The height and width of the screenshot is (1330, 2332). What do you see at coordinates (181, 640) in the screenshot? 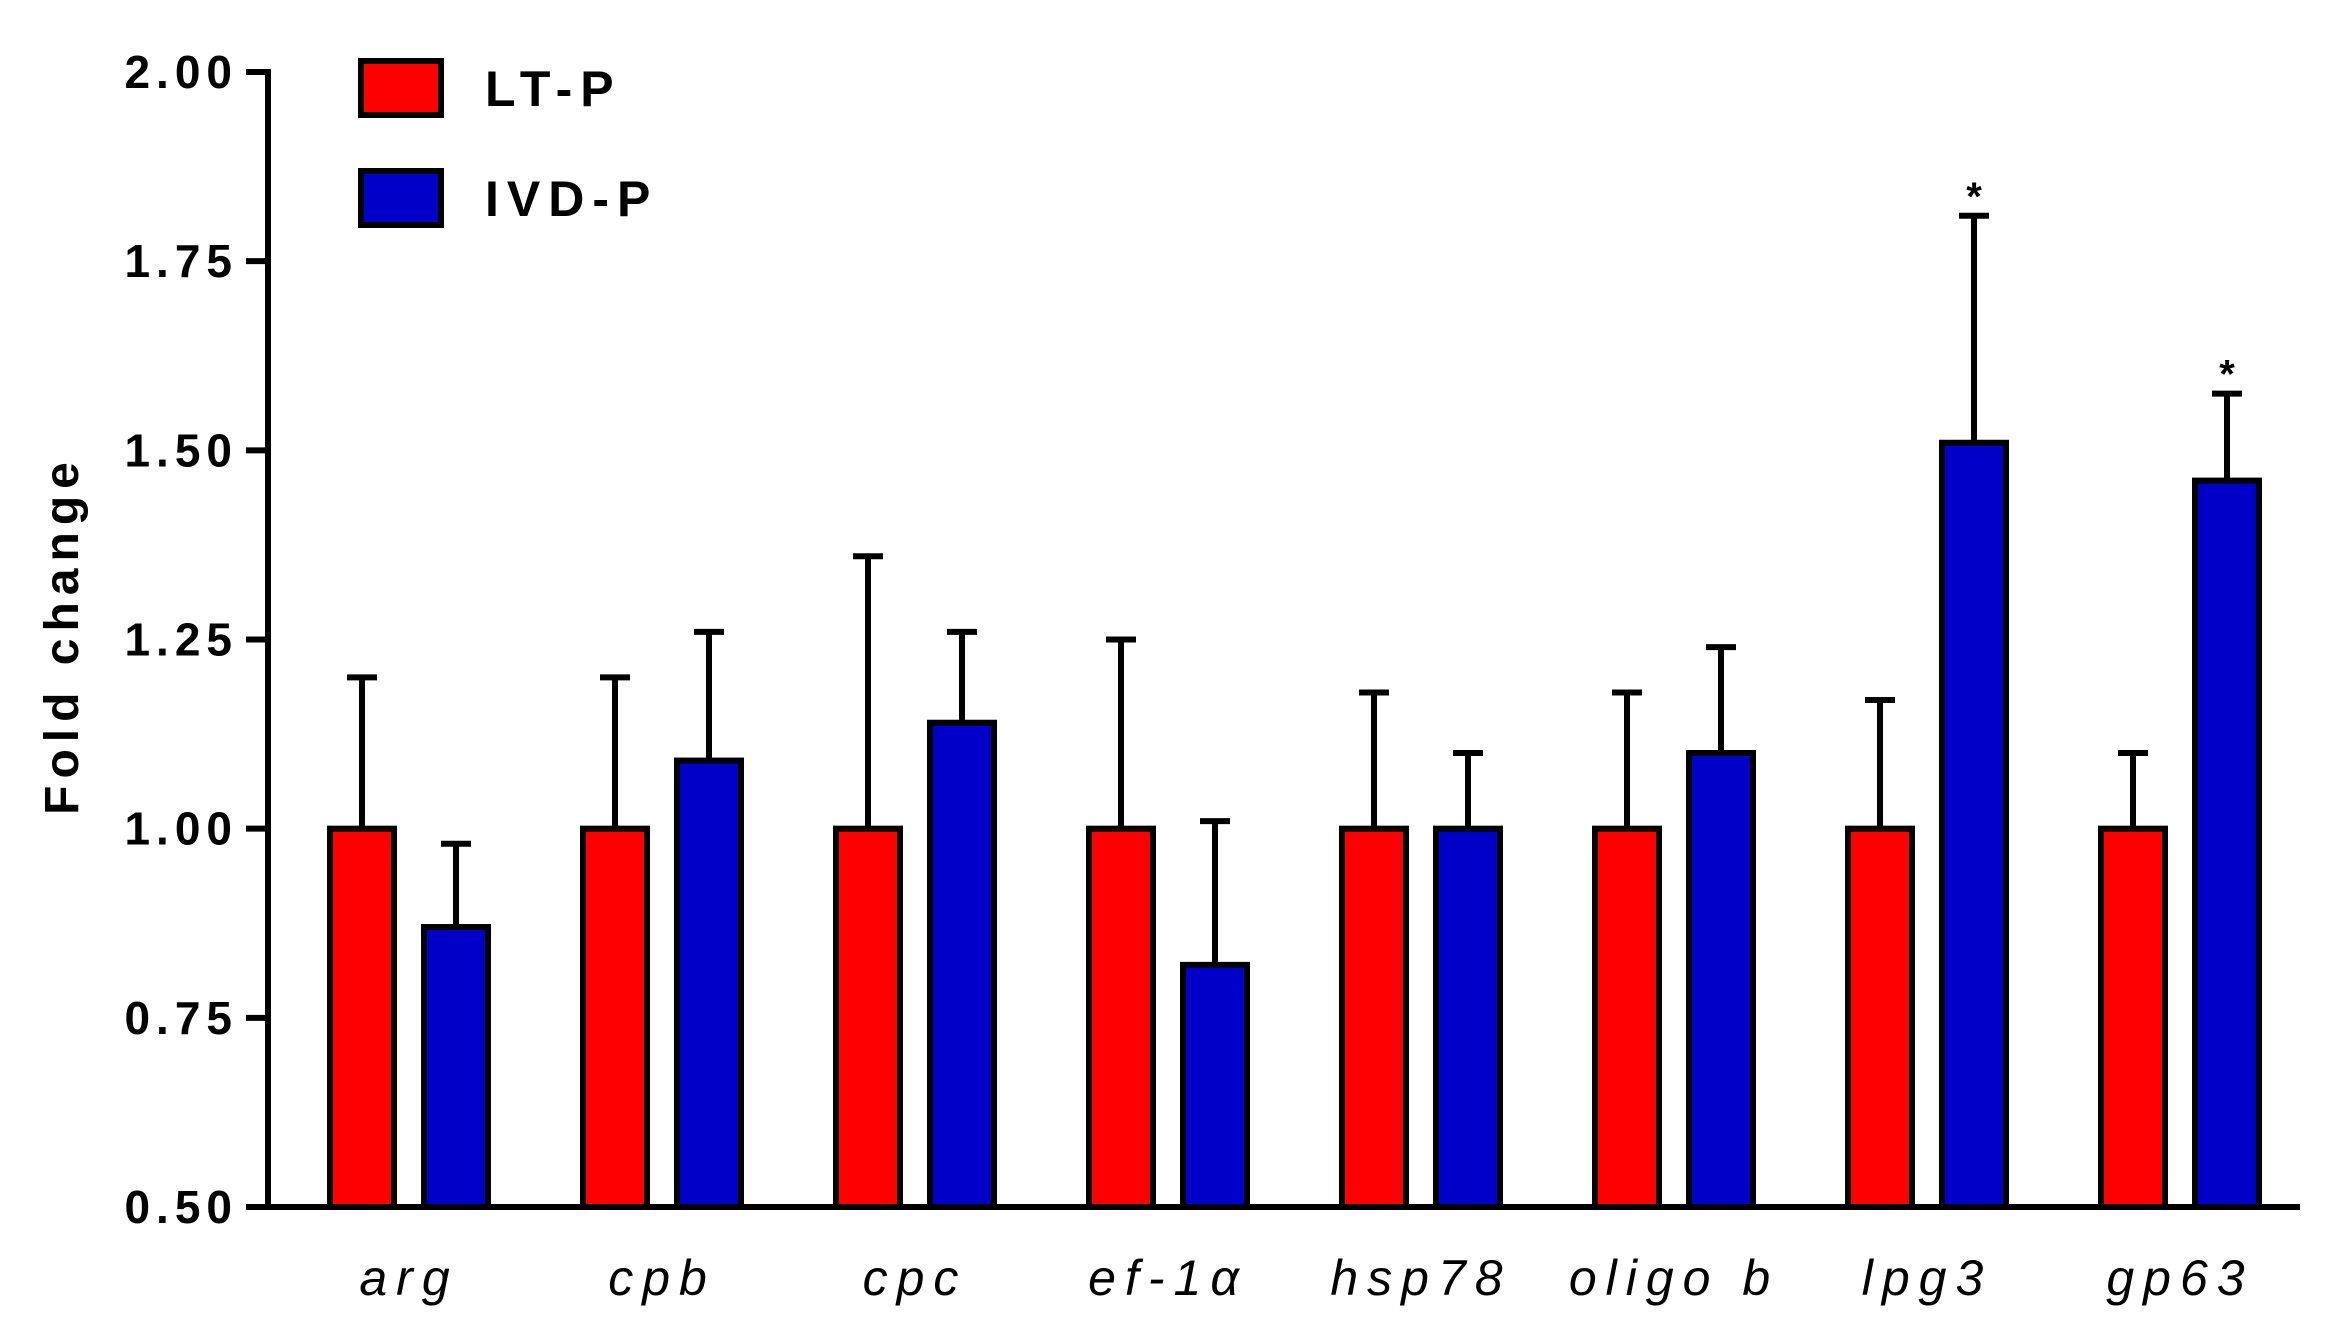
I see `y-tick-label-3: 1.25` at bounding box center [181, 640].